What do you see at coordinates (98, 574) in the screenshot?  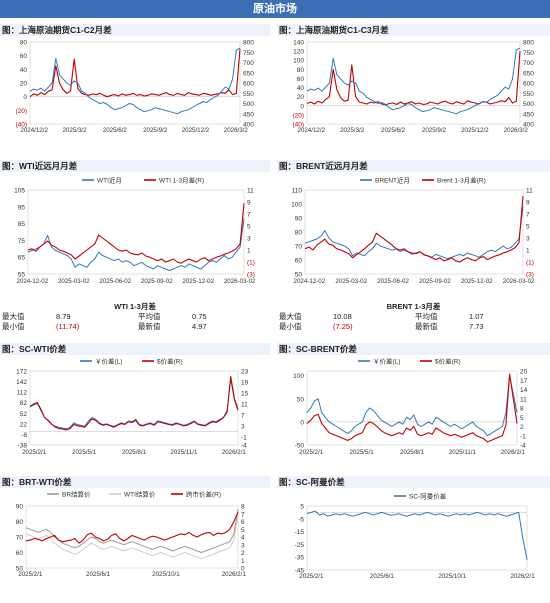 I see `x-tick-label: 2025/6/1` at bounding box center [98, 574].